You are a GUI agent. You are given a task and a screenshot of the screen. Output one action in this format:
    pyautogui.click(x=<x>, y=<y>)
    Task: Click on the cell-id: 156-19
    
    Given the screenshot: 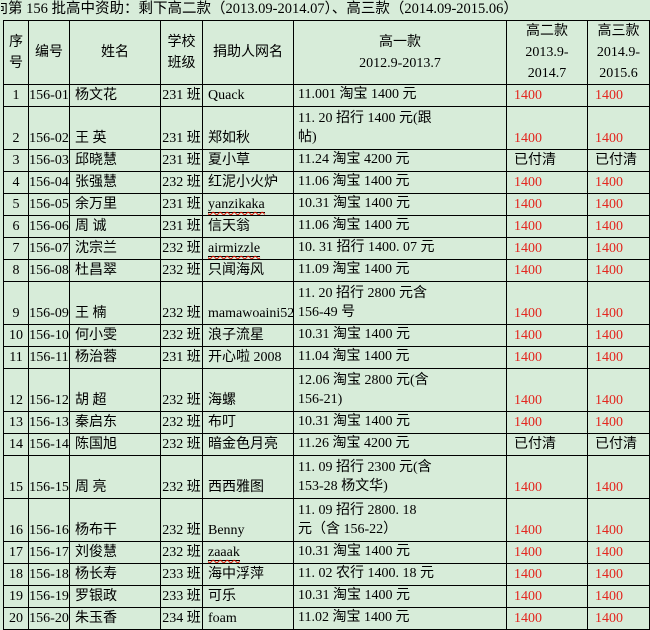 What is the action you would take?
    pyautogui.click(x=49, y=596)
    